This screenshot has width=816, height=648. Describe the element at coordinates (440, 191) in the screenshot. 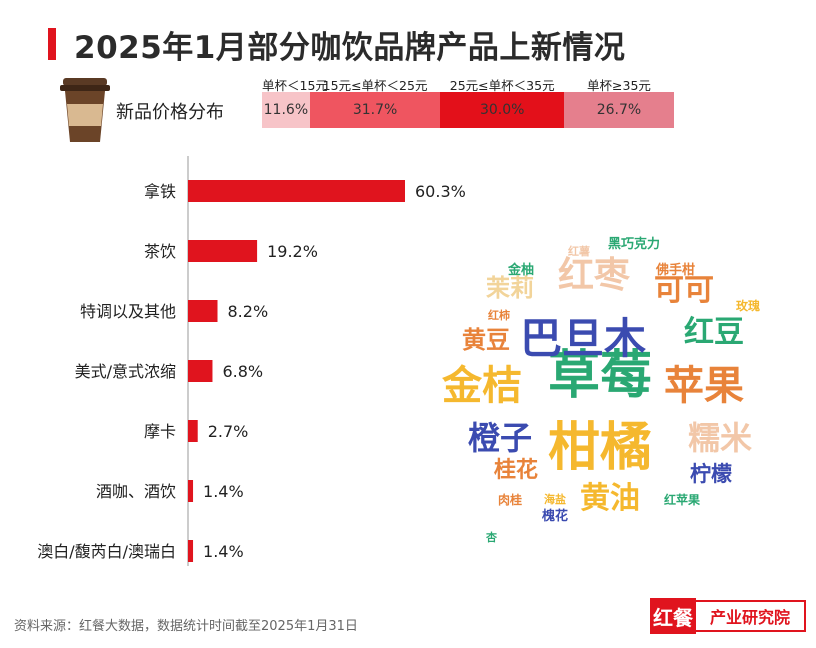

I see `bar-value-label: 60.3%` at that location.